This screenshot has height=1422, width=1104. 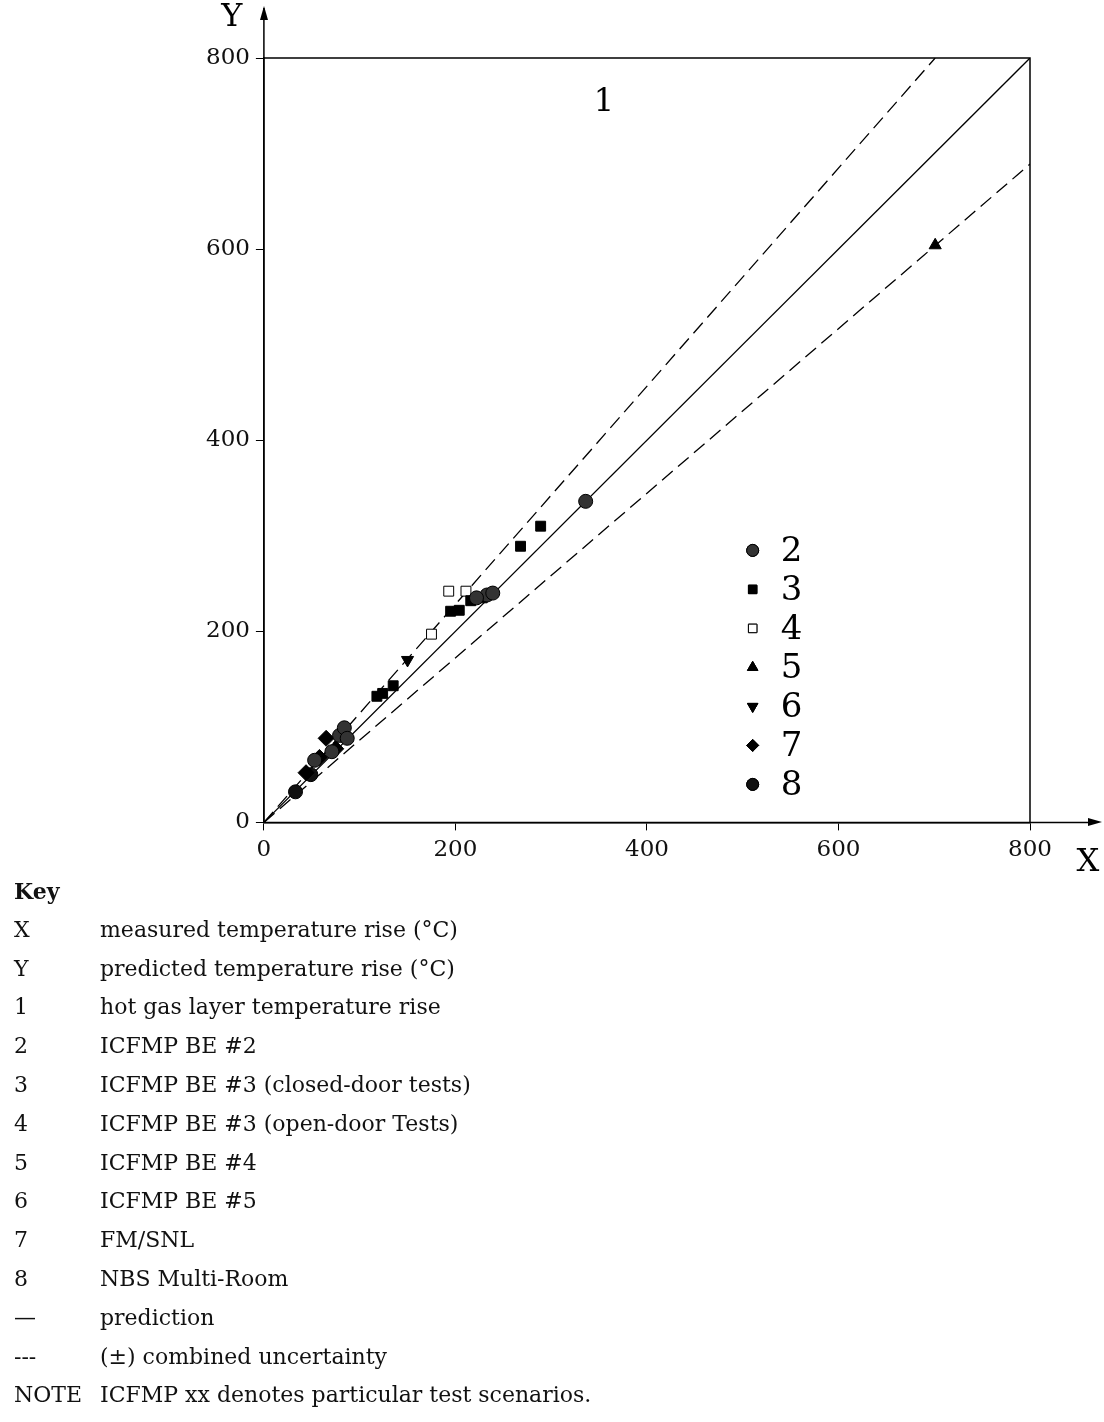 I want to click on y-tick-label: 600, so click(x=227, y=247).